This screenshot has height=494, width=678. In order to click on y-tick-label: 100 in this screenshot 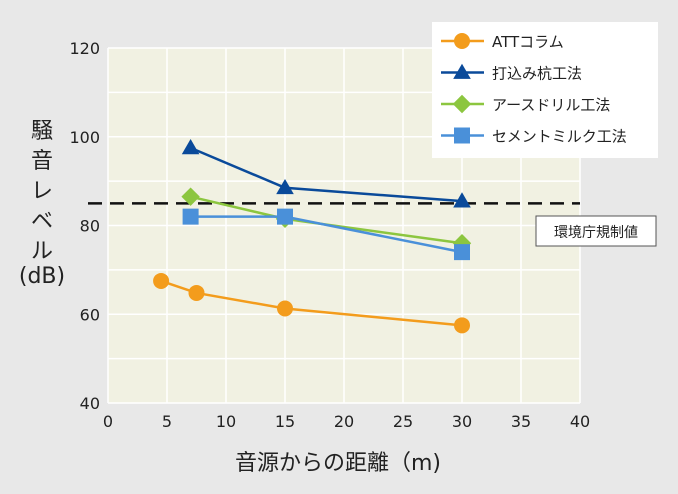, I will do `click(84, 137)`.